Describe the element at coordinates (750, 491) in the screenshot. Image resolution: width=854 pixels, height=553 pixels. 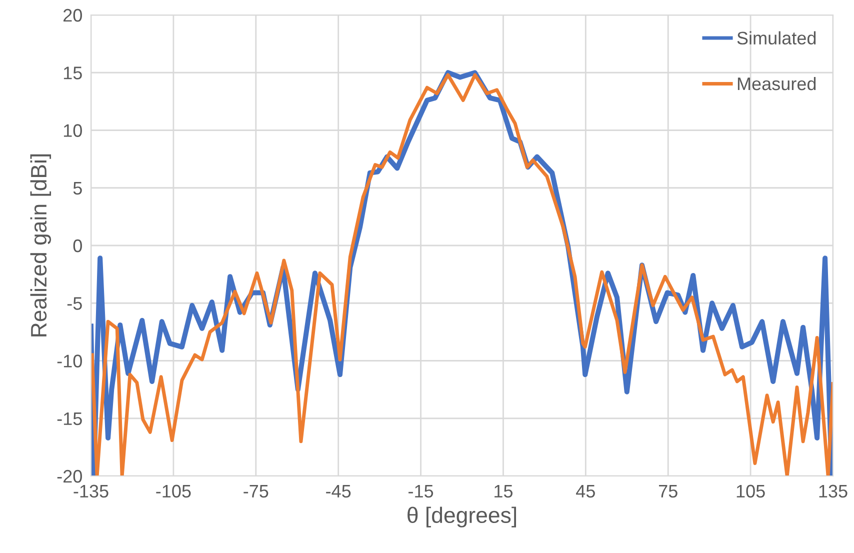
I see `x-tick-label: 105` at that location.